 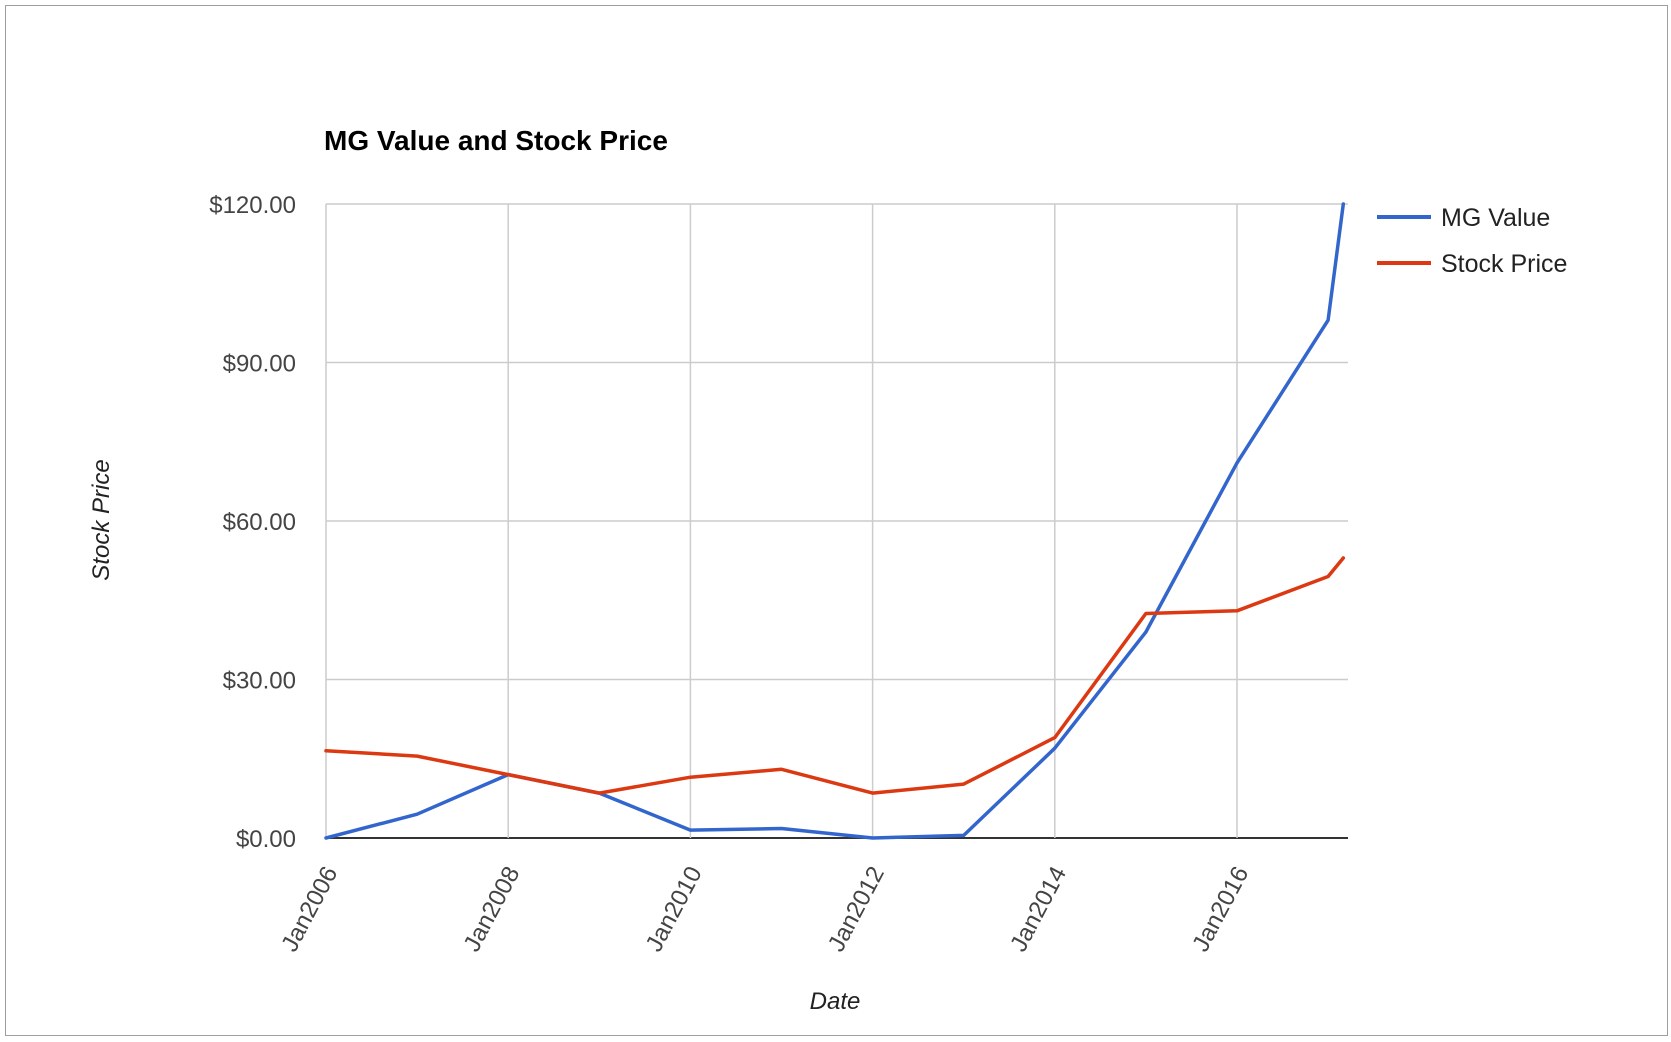 I want to click on y-tick-label: $120.00, so click(x=252, y=205).